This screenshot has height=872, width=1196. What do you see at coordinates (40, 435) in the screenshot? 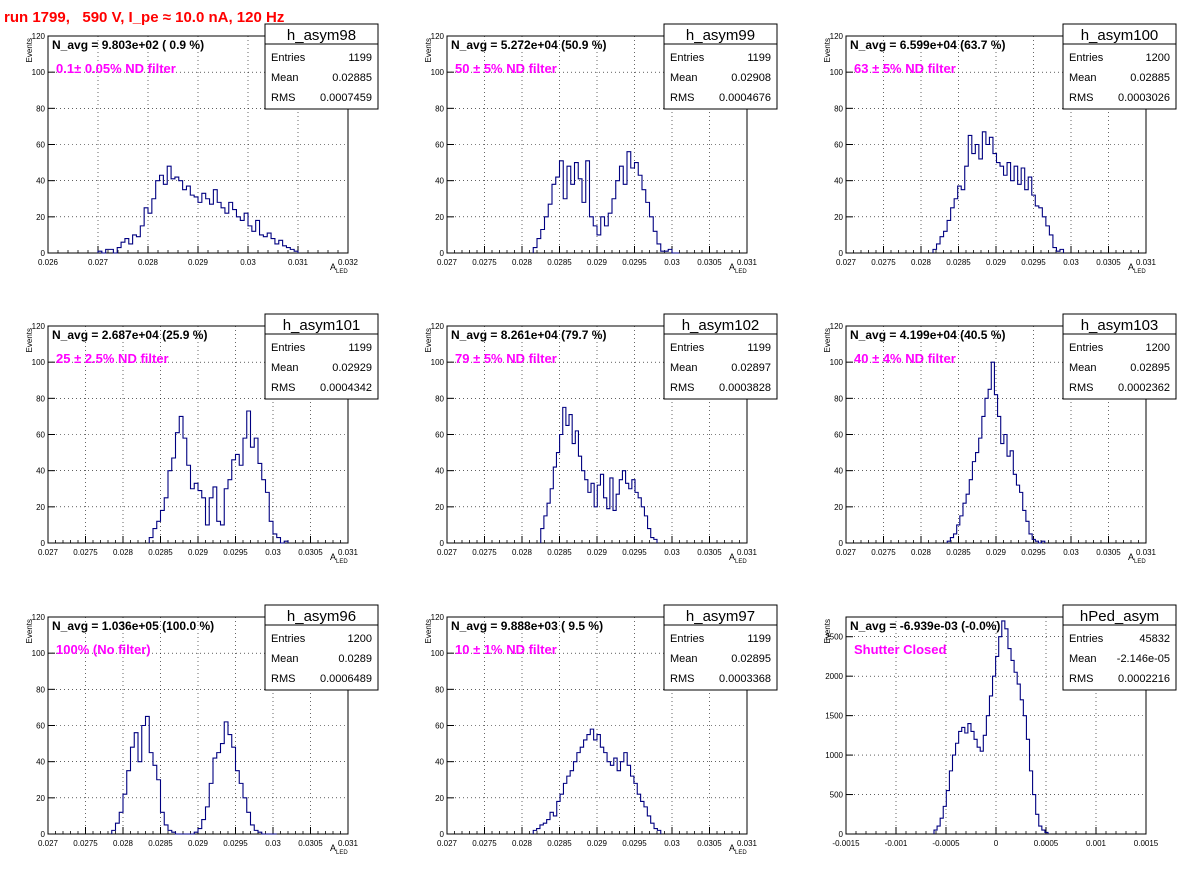
I see `y-tick-label: 60` at bounding box center [40, 435].